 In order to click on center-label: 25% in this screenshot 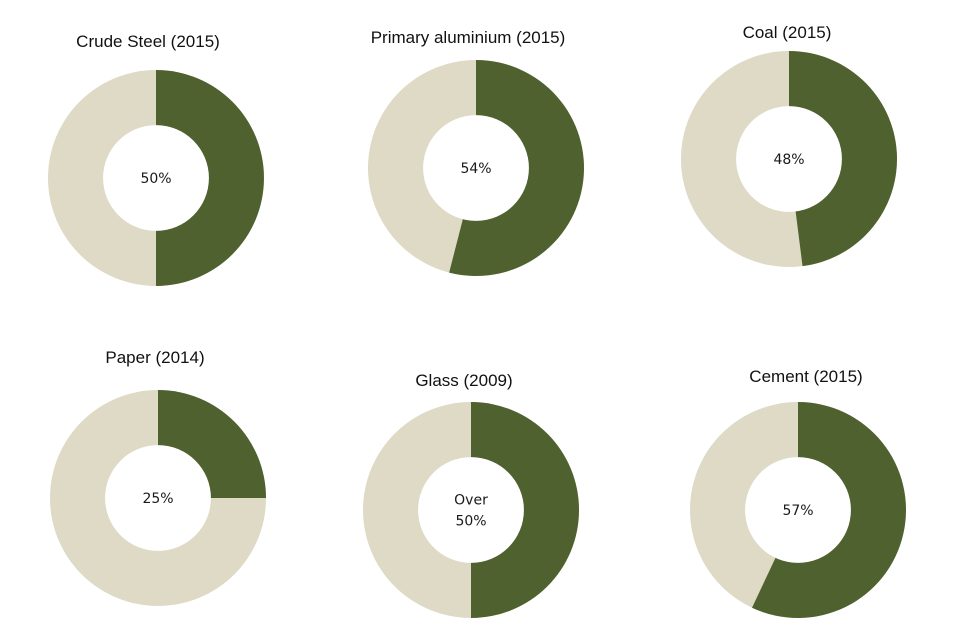, I will do `click(157, 499)`.